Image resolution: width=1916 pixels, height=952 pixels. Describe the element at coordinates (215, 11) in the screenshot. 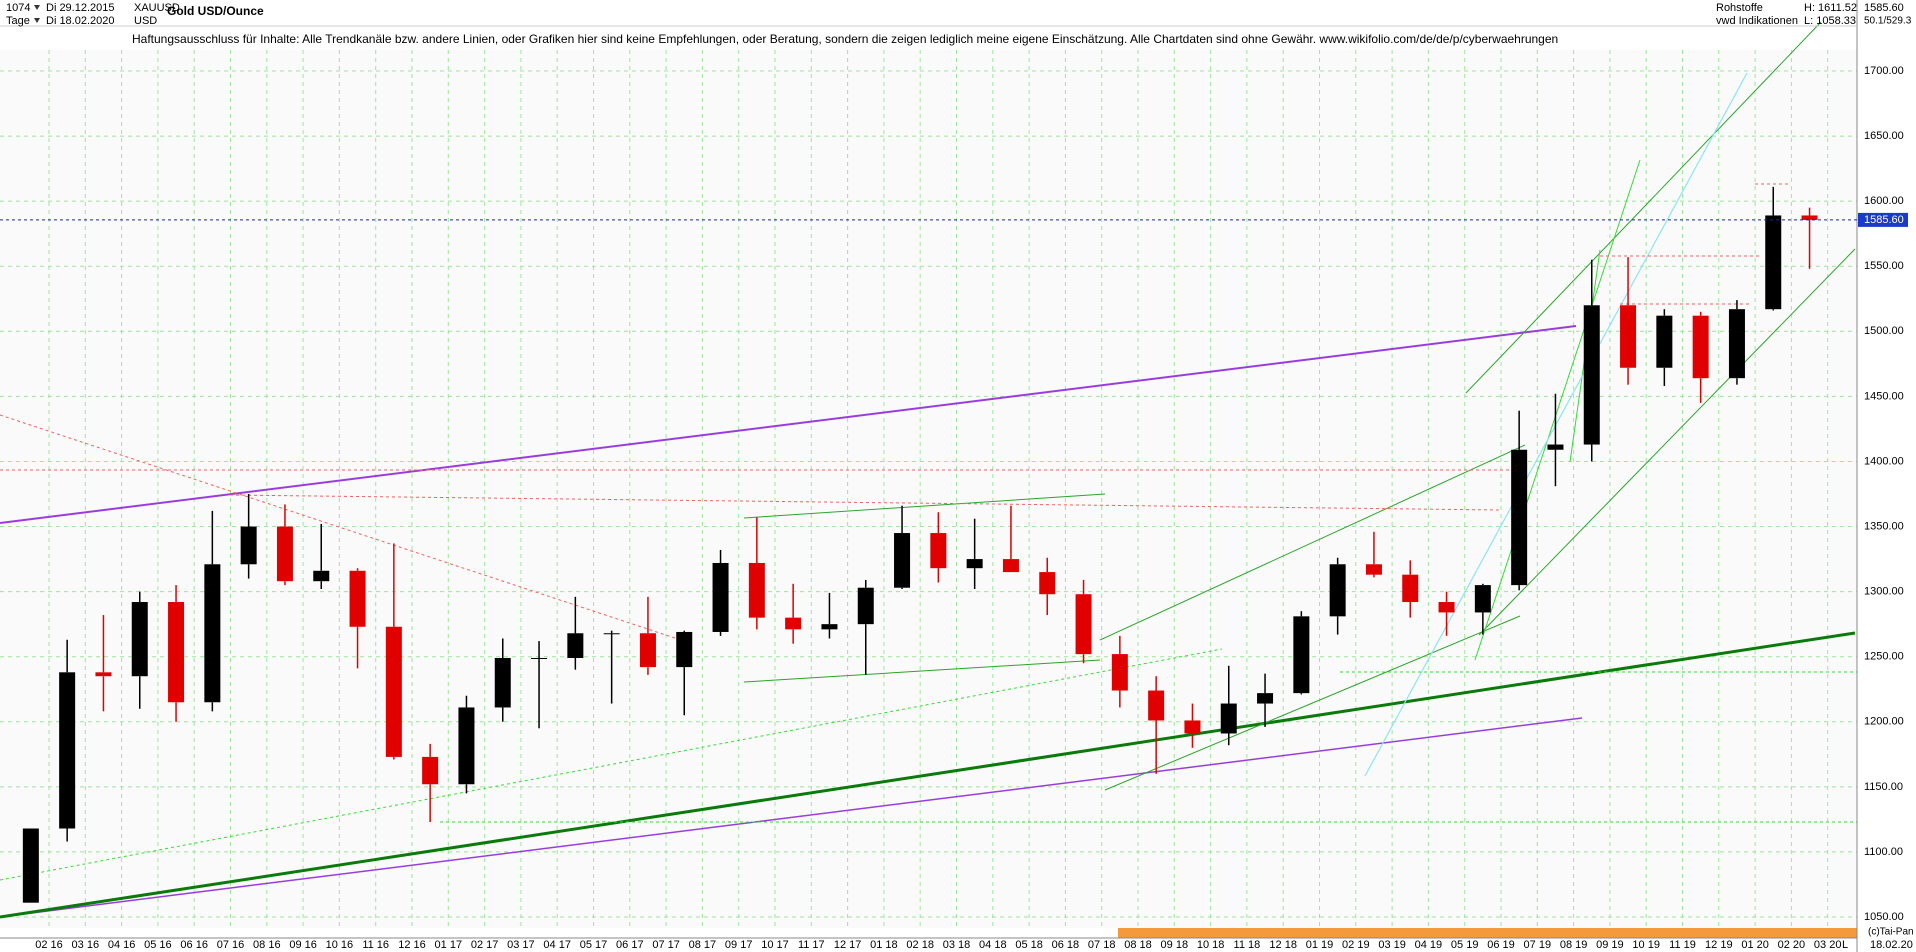

I see `chart-title: Gold USD/Ounce` at that location.